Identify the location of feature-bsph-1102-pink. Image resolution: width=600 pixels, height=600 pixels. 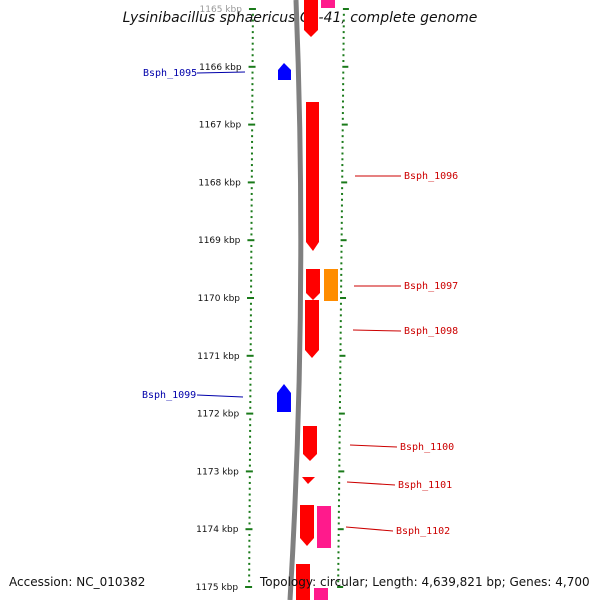
(324, 527).